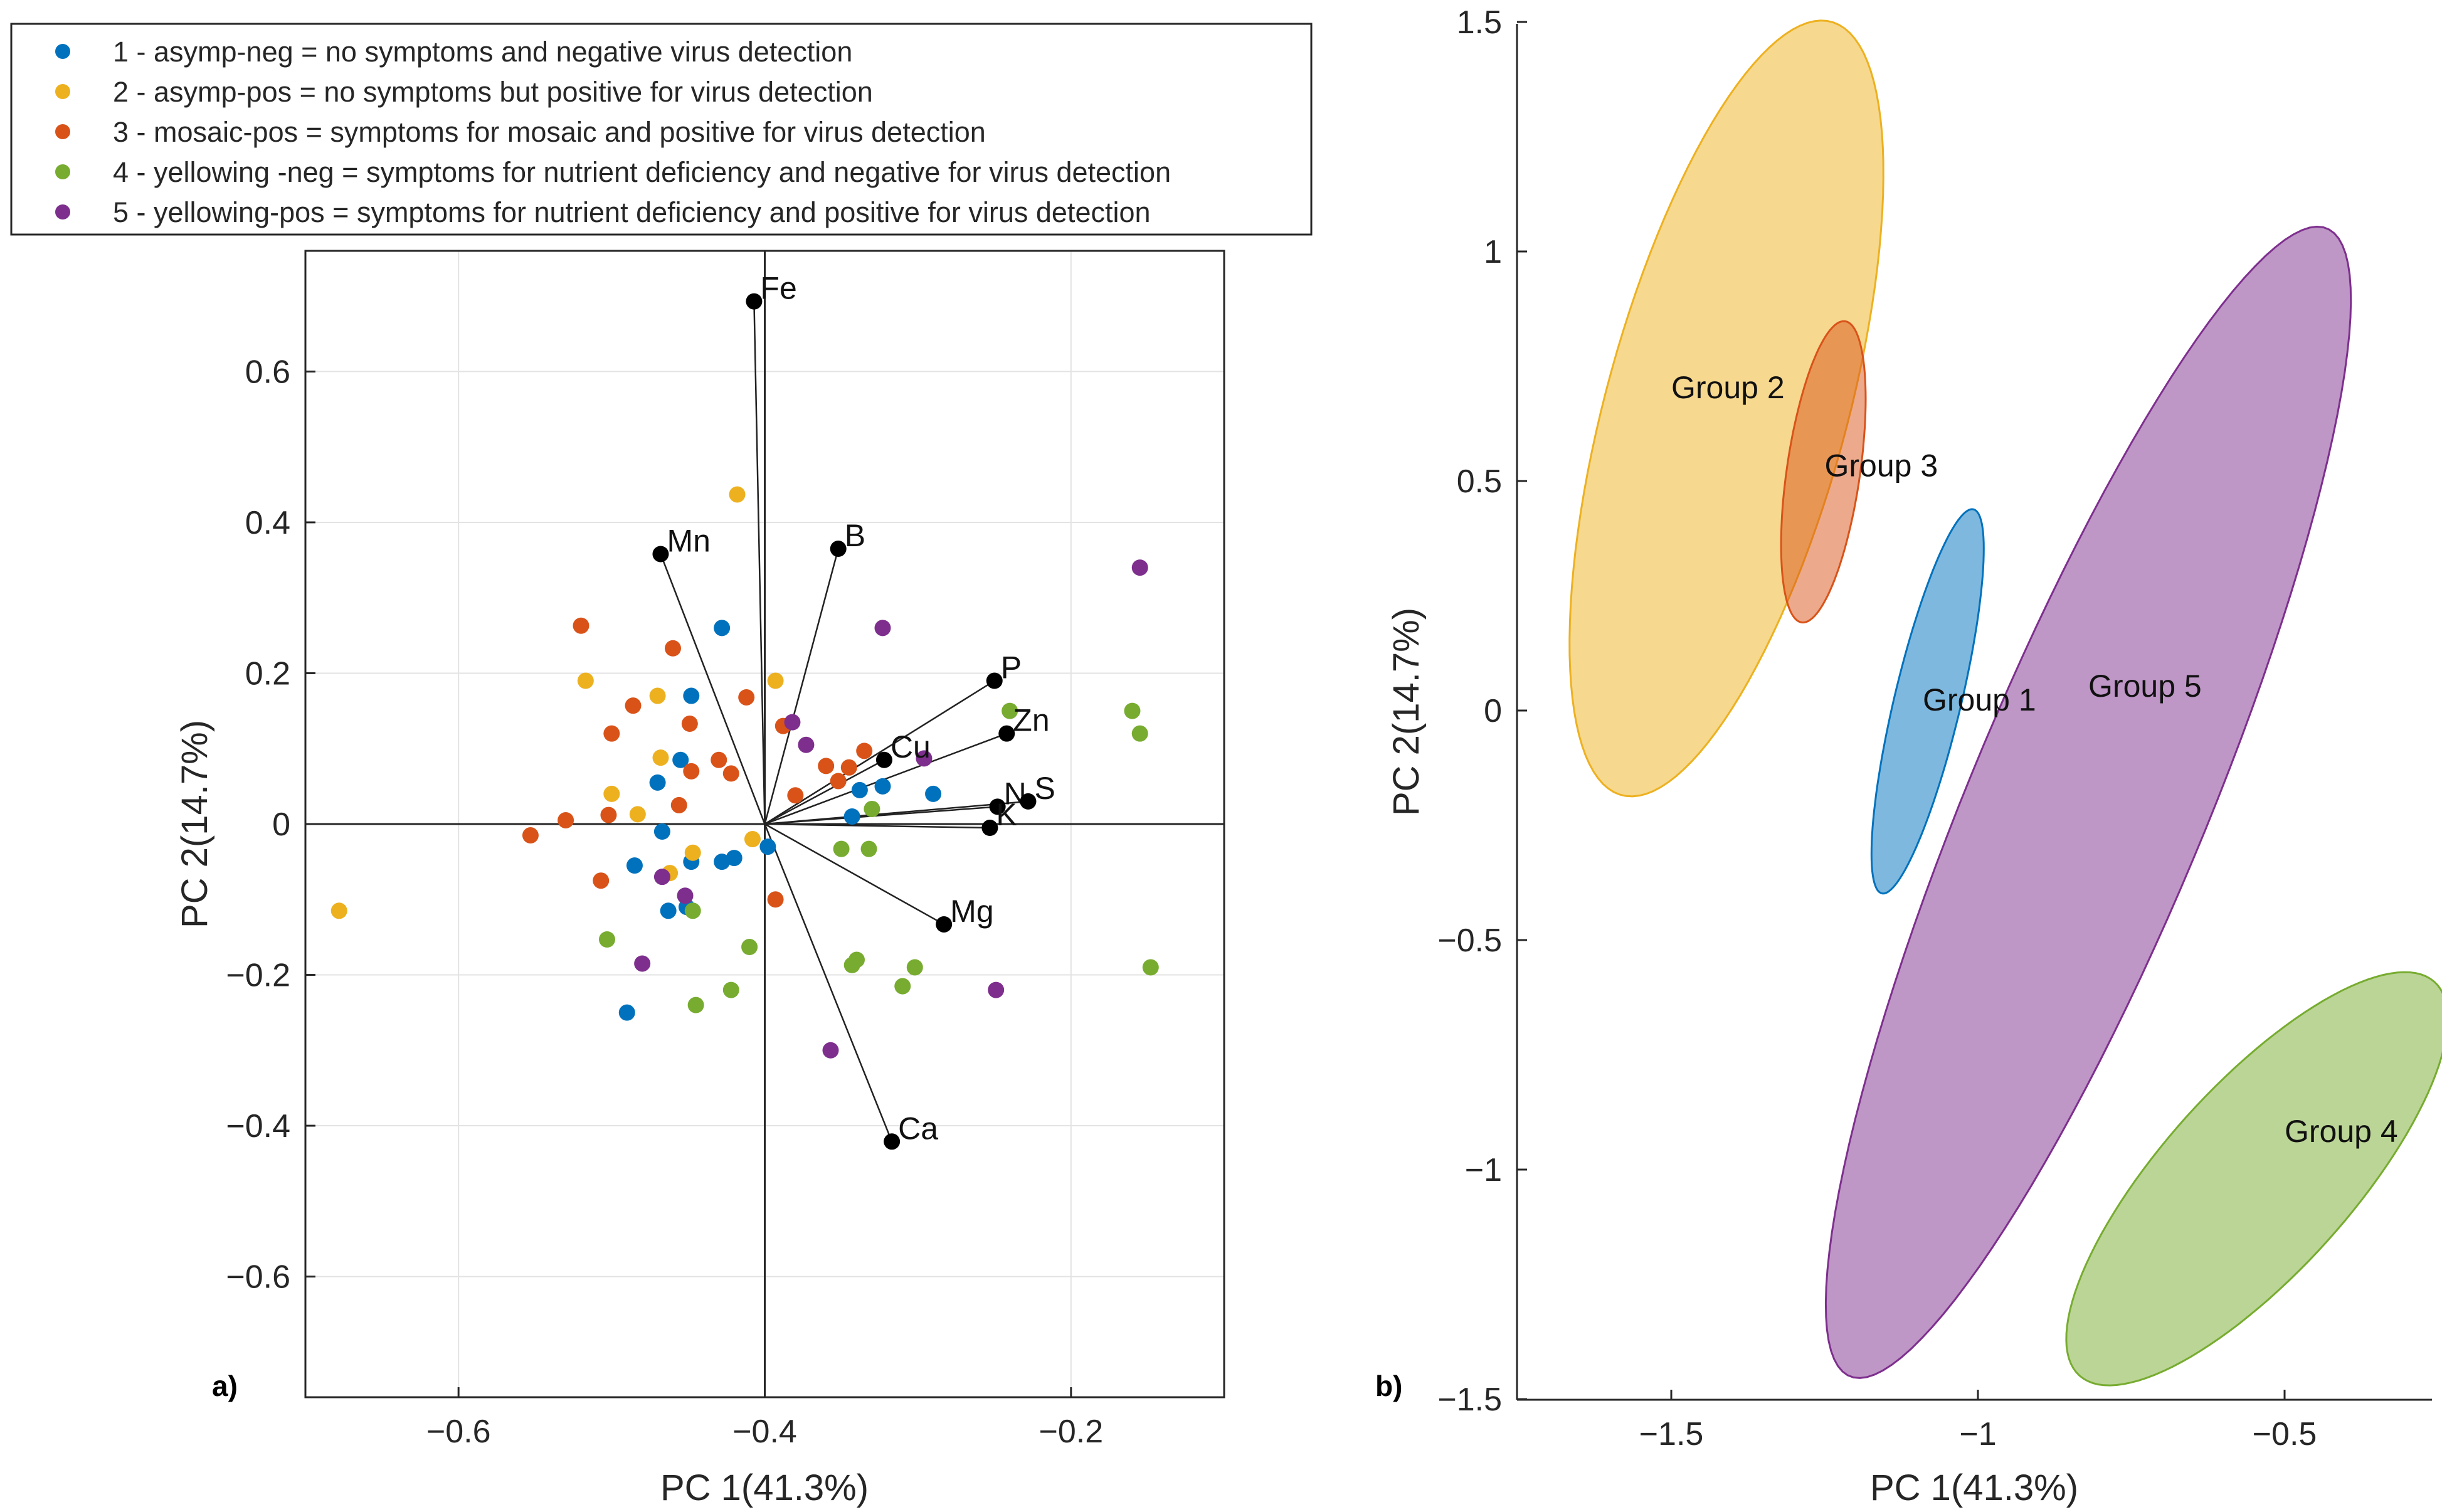 The image size is (2442, 1512). Describe the element at coordinates (1979, 699) in the screenshot. I see `label-group-1: Group 1` at that location.